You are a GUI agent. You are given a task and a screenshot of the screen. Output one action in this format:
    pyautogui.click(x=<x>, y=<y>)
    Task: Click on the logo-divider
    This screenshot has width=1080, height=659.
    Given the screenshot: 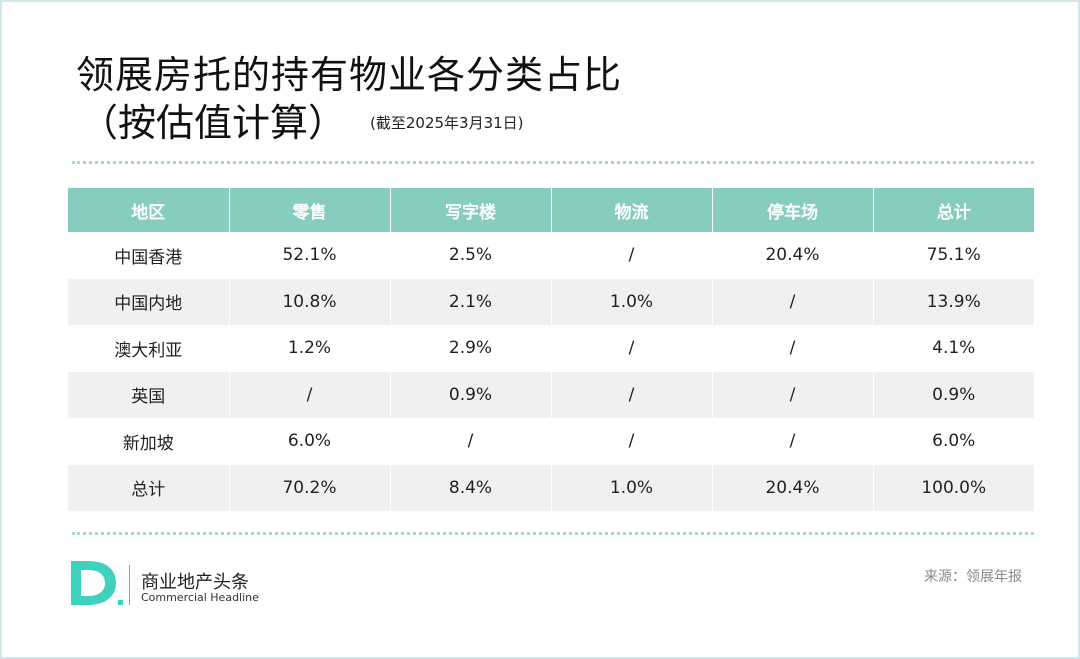 What is the action you would take?
    pyautogui.click(x=129, y=585)
    